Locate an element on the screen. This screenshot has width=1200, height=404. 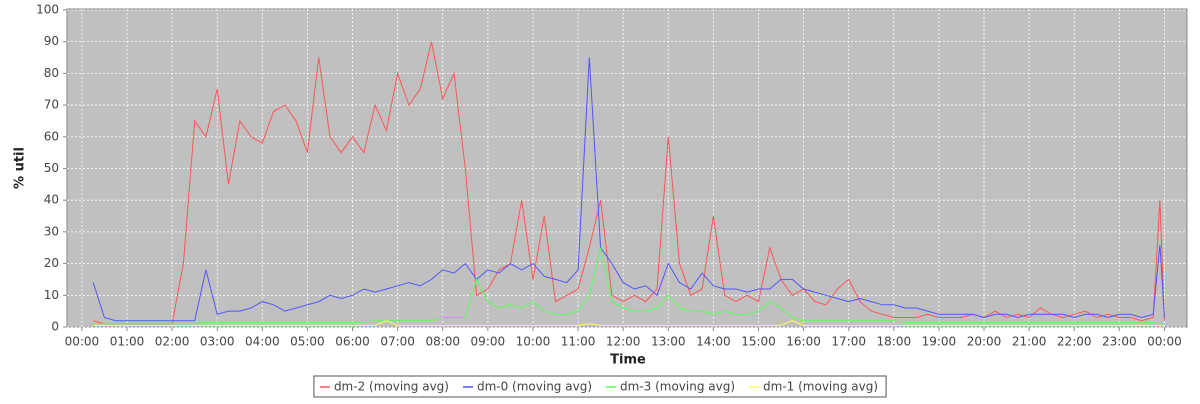
x-tick-label: 19:00 is located at coordinates (939, 342).